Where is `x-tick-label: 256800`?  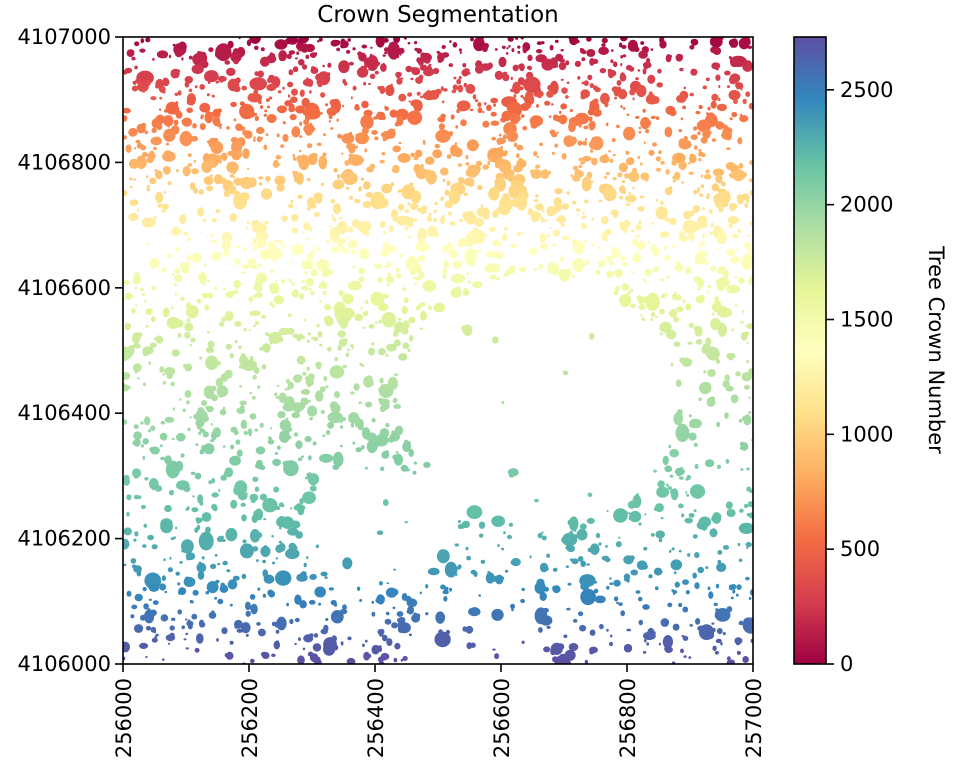
x-tick-label: 256800 is located at coordinates (628, 718).